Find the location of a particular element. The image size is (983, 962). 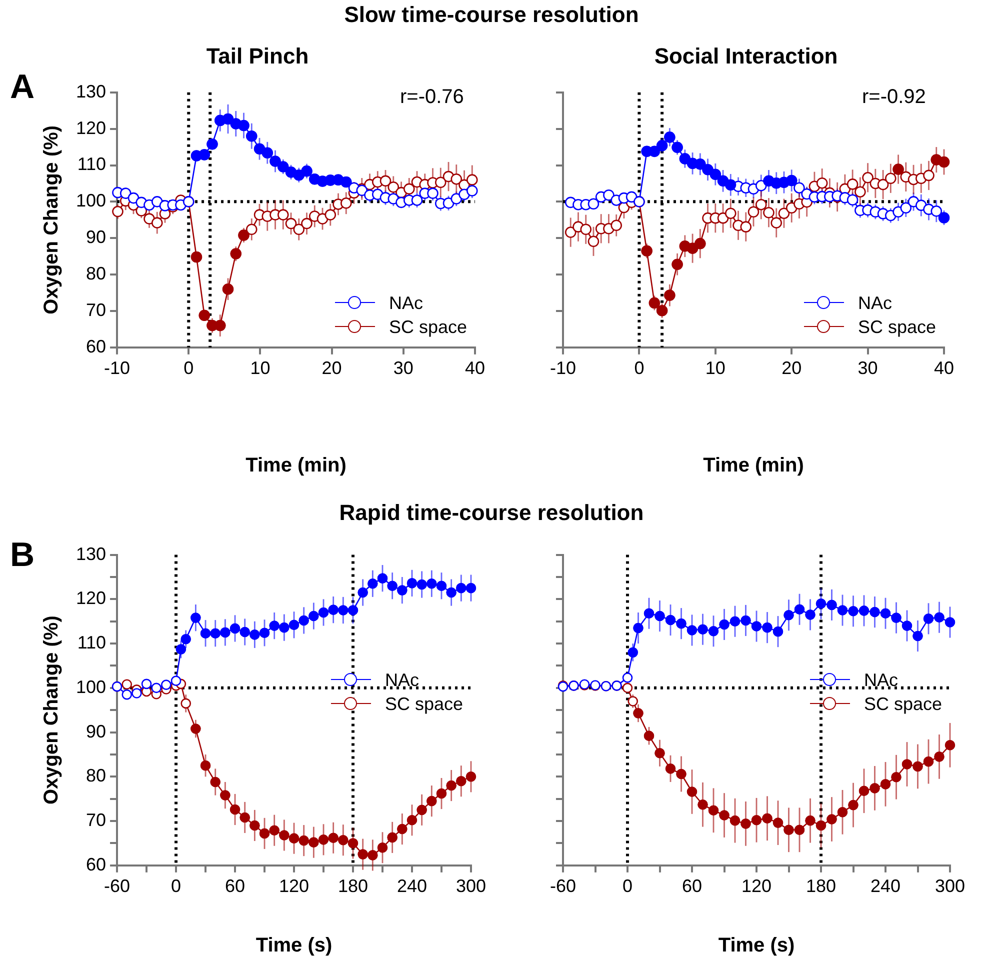

annotation: r=-0.92 is located at coordinates (894, 97).